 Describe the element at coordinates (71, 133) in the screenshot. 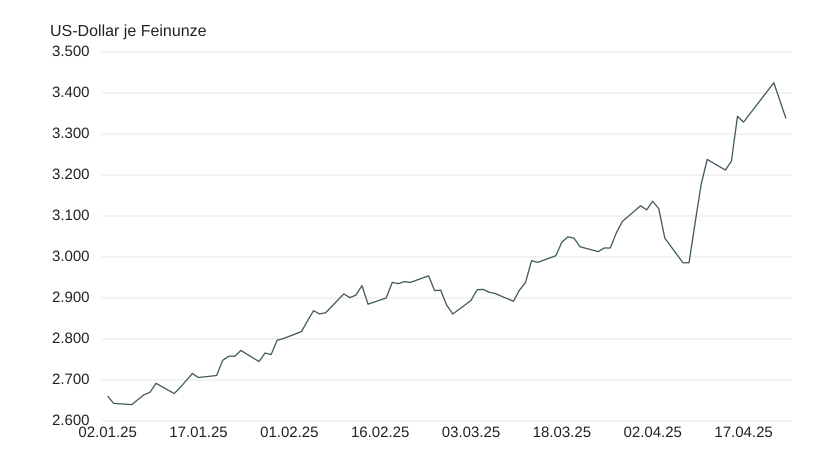

I see `y-tick-label: 3.300` at that location.